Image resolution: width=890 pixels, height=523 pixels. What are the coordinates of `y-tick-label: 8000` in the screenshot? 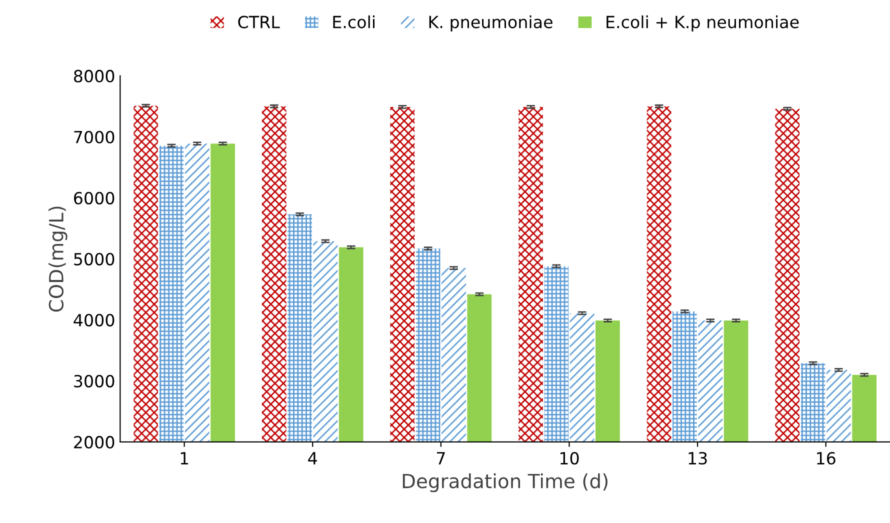 It's located at (94, 76).